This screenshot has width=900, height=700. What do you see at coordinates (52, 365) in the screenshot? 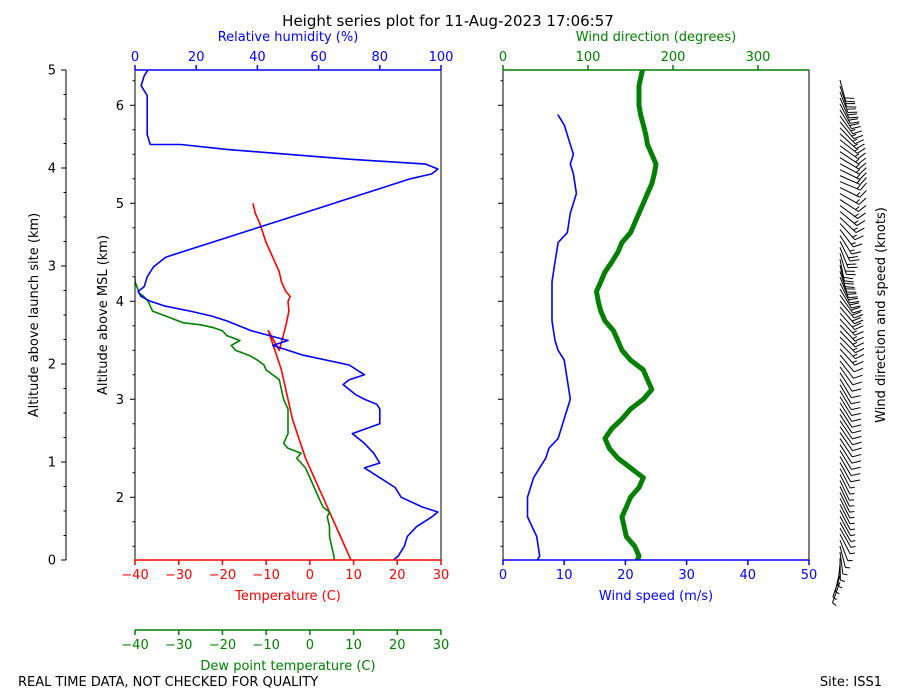
I see `launch-altitude-tick-label: 2` at bounding box center [52, 365].